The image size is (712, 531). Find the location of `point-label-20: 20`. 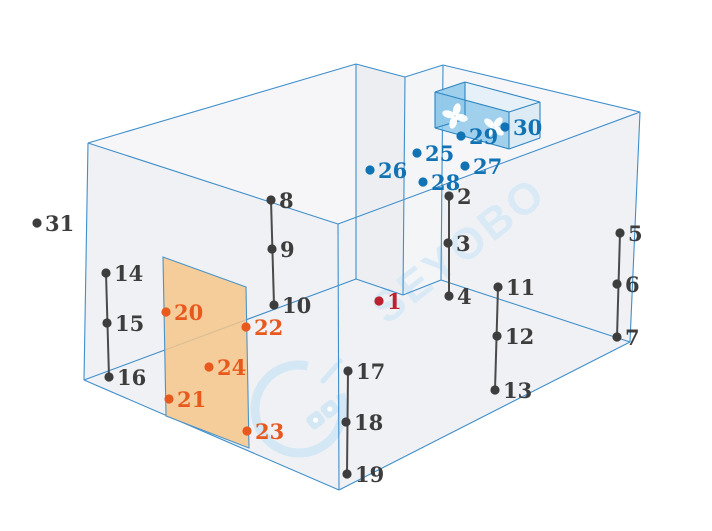

point-label-20: 20 is located at coordinates (188, 312).